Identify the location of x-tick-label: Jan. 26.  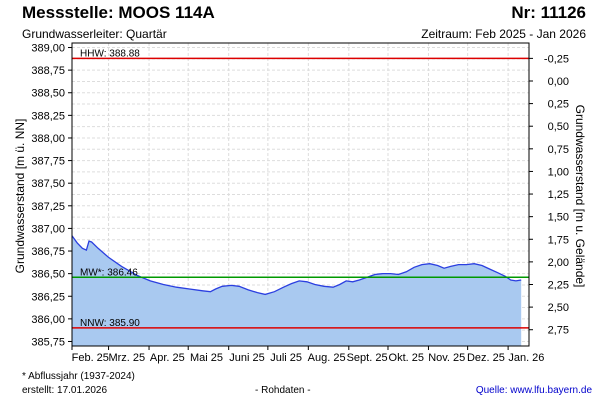
(526, 358).